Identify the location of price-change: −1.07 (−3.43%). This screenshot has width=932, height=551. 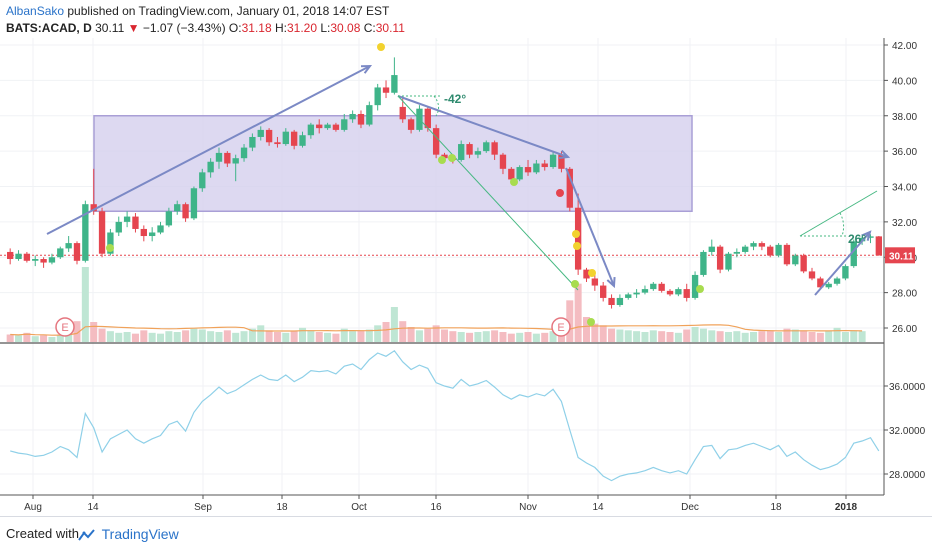
(184, 28).